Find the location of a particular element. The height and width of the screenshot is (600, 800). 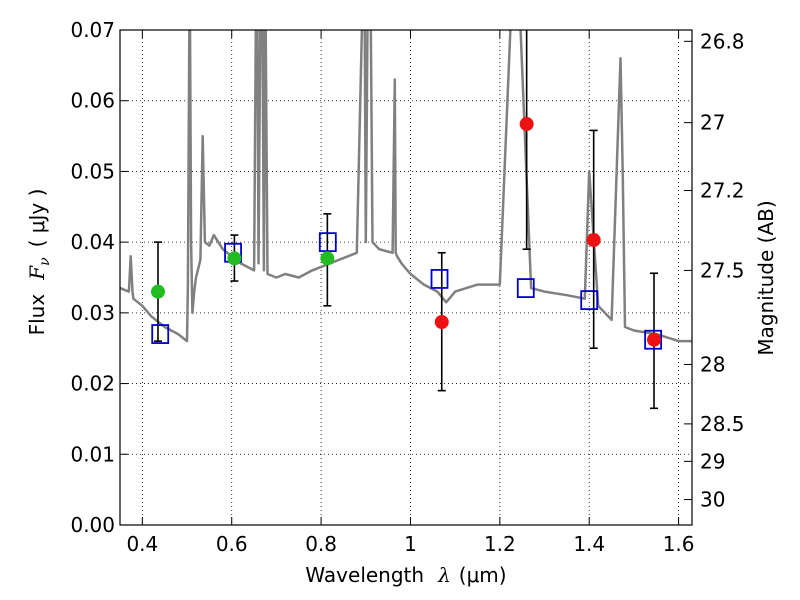

y-axis-label: Flux Fν ( μJy ) is located at coordinates (39, 262).